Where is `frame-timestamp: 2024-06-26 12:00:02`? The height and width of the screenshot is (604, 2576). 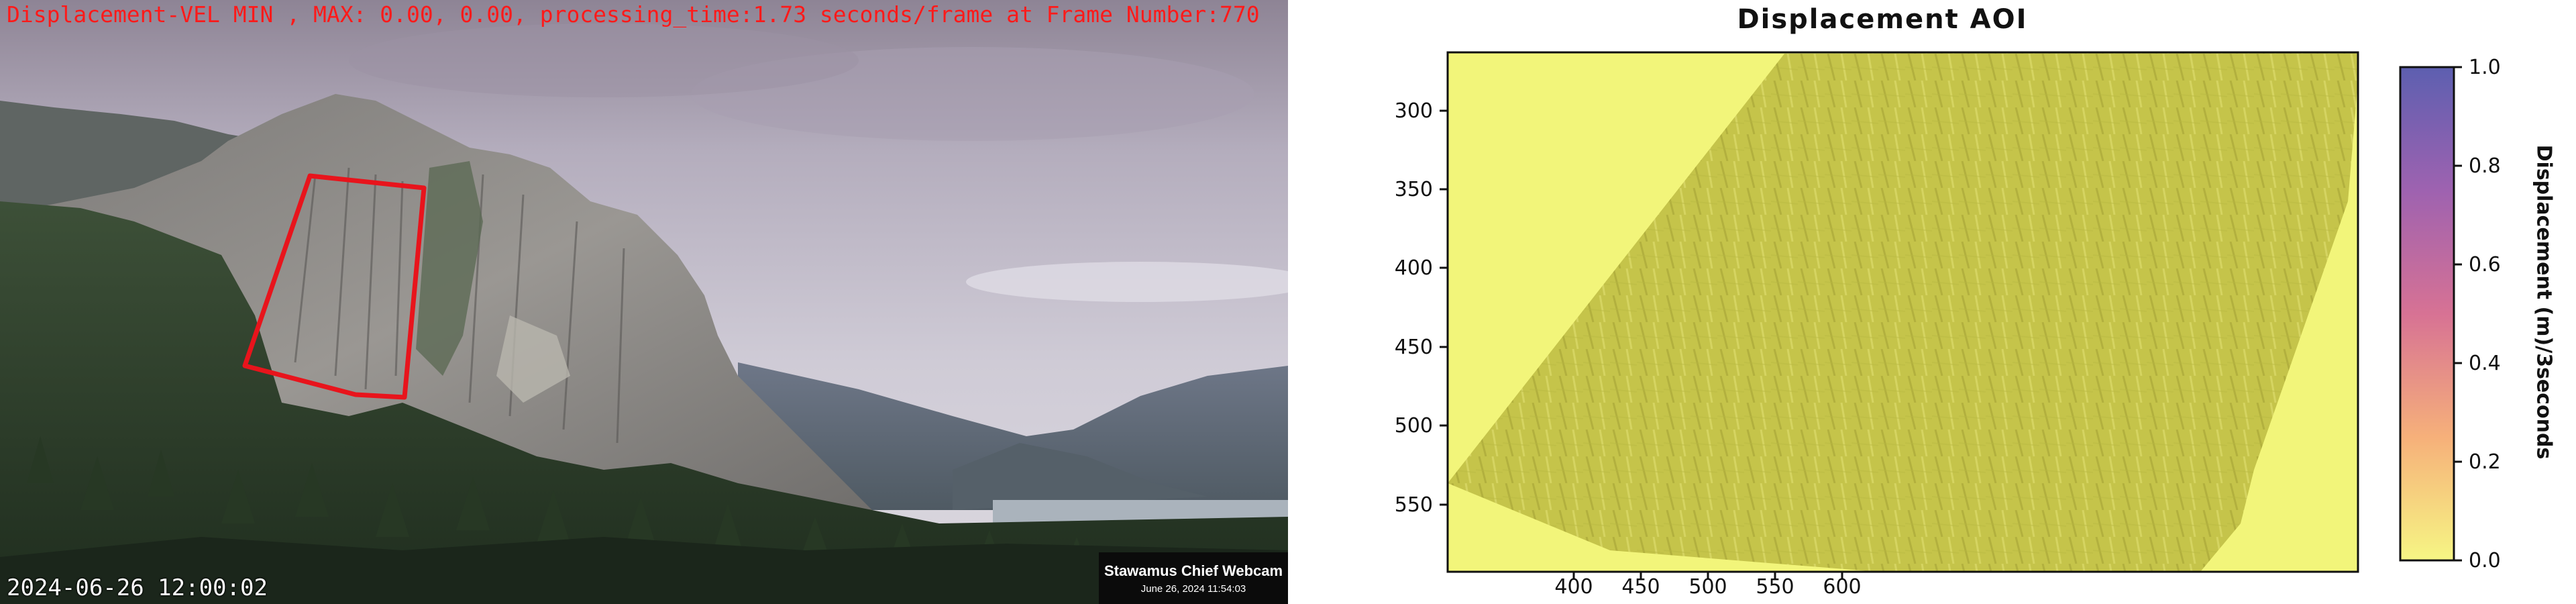
frame-timestamp: 2024-06-26 12:00:02 is located at coordinates (137, 587).